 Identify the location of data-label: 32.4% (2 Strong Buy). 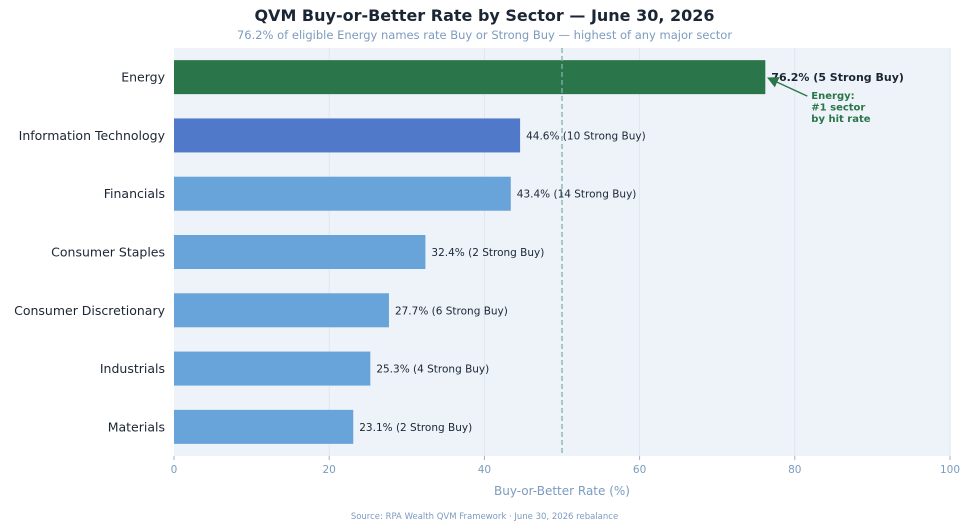
(487, 253).